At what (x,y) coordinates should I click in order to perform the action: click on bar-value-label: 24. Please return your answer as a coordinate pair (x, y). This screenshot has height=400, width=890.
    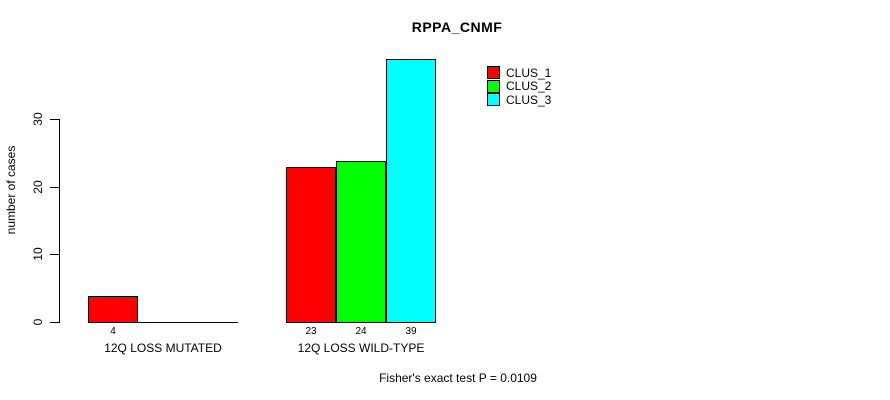
    Looking at the image, I should click on (361, 331).